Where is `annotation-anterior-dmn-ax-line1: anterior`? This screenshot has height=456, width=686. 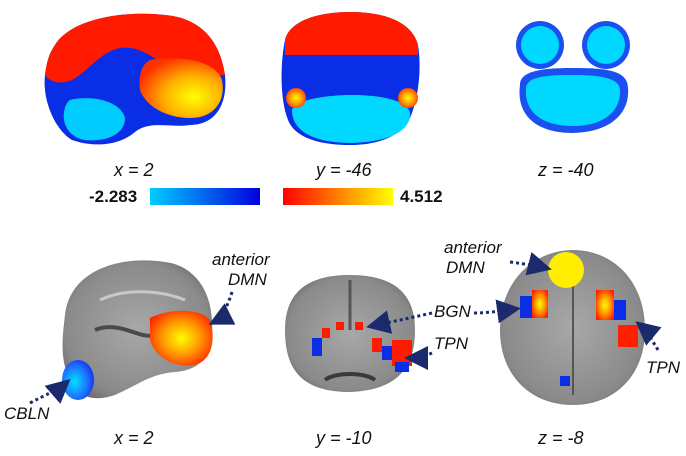
annotation-anterior-dmn-ax-line1: anterior is located at coordinates (473, 247).